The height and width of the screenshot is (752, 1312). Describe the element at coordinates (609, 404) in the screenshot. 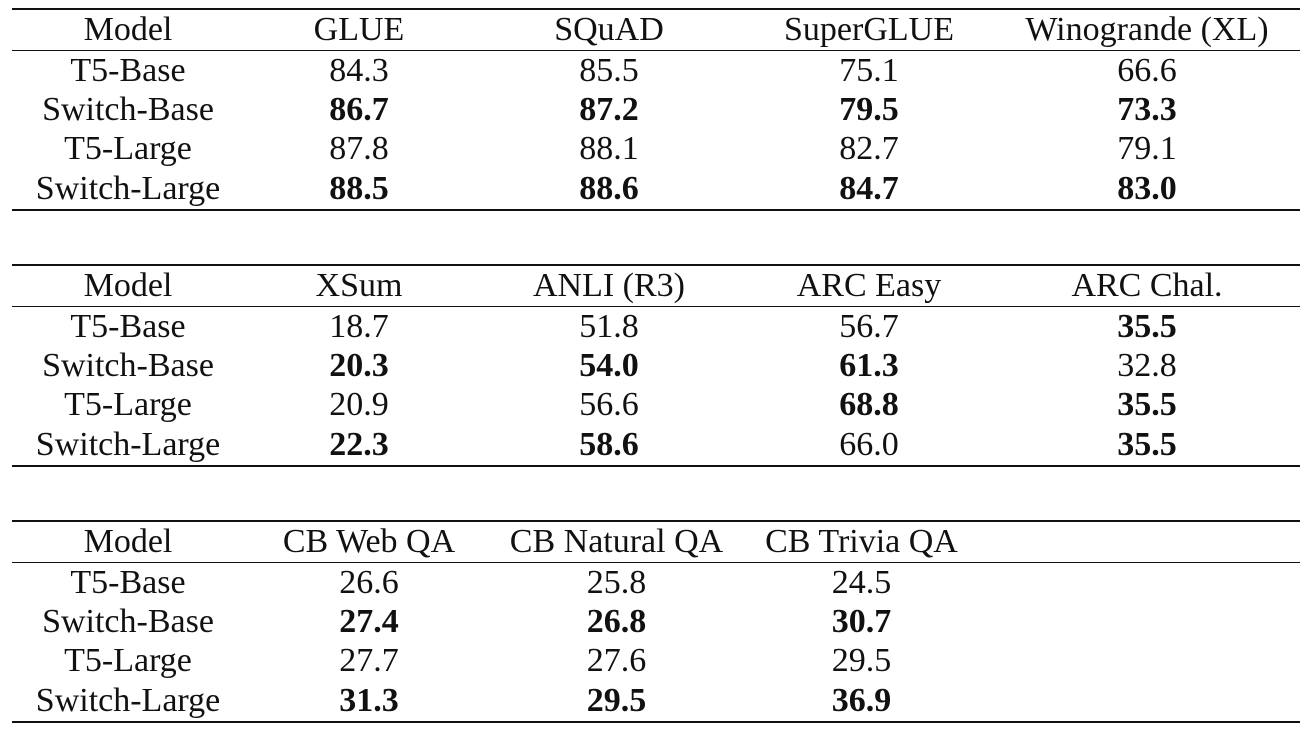

I see `score-cell: 56.6` at that location.